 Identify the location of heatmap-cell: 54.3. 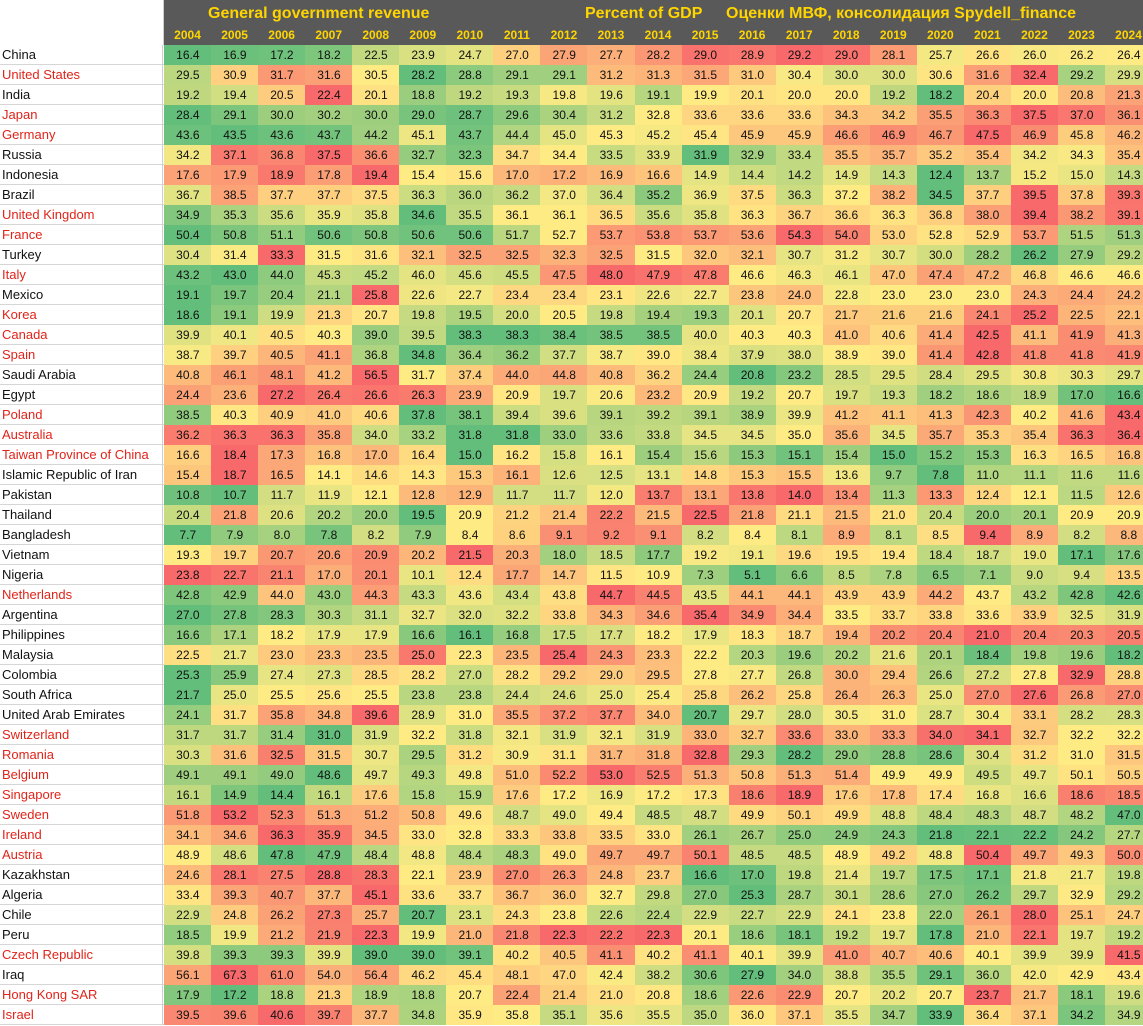
(799, 235).